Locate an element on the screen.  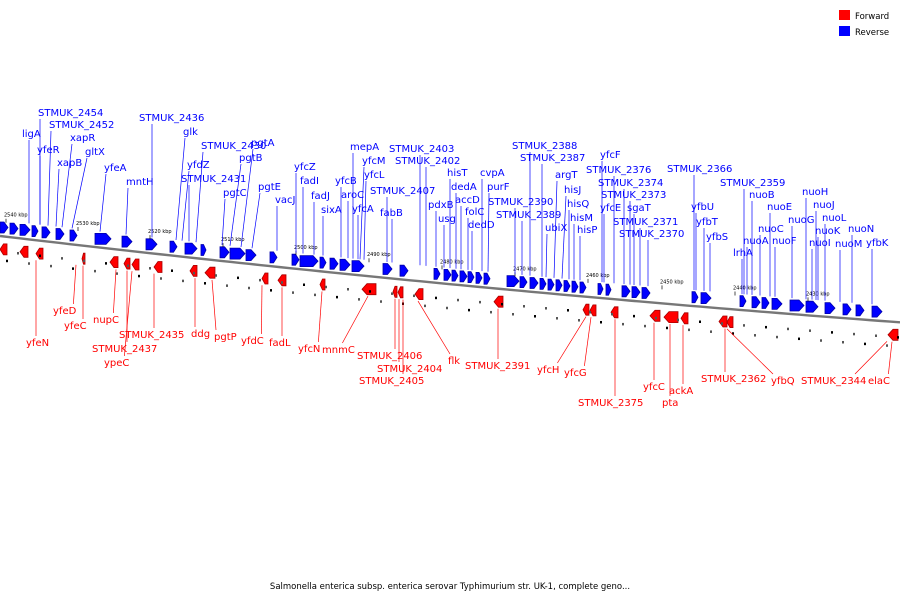
label-leader-line is located at coordinates (555, 229).